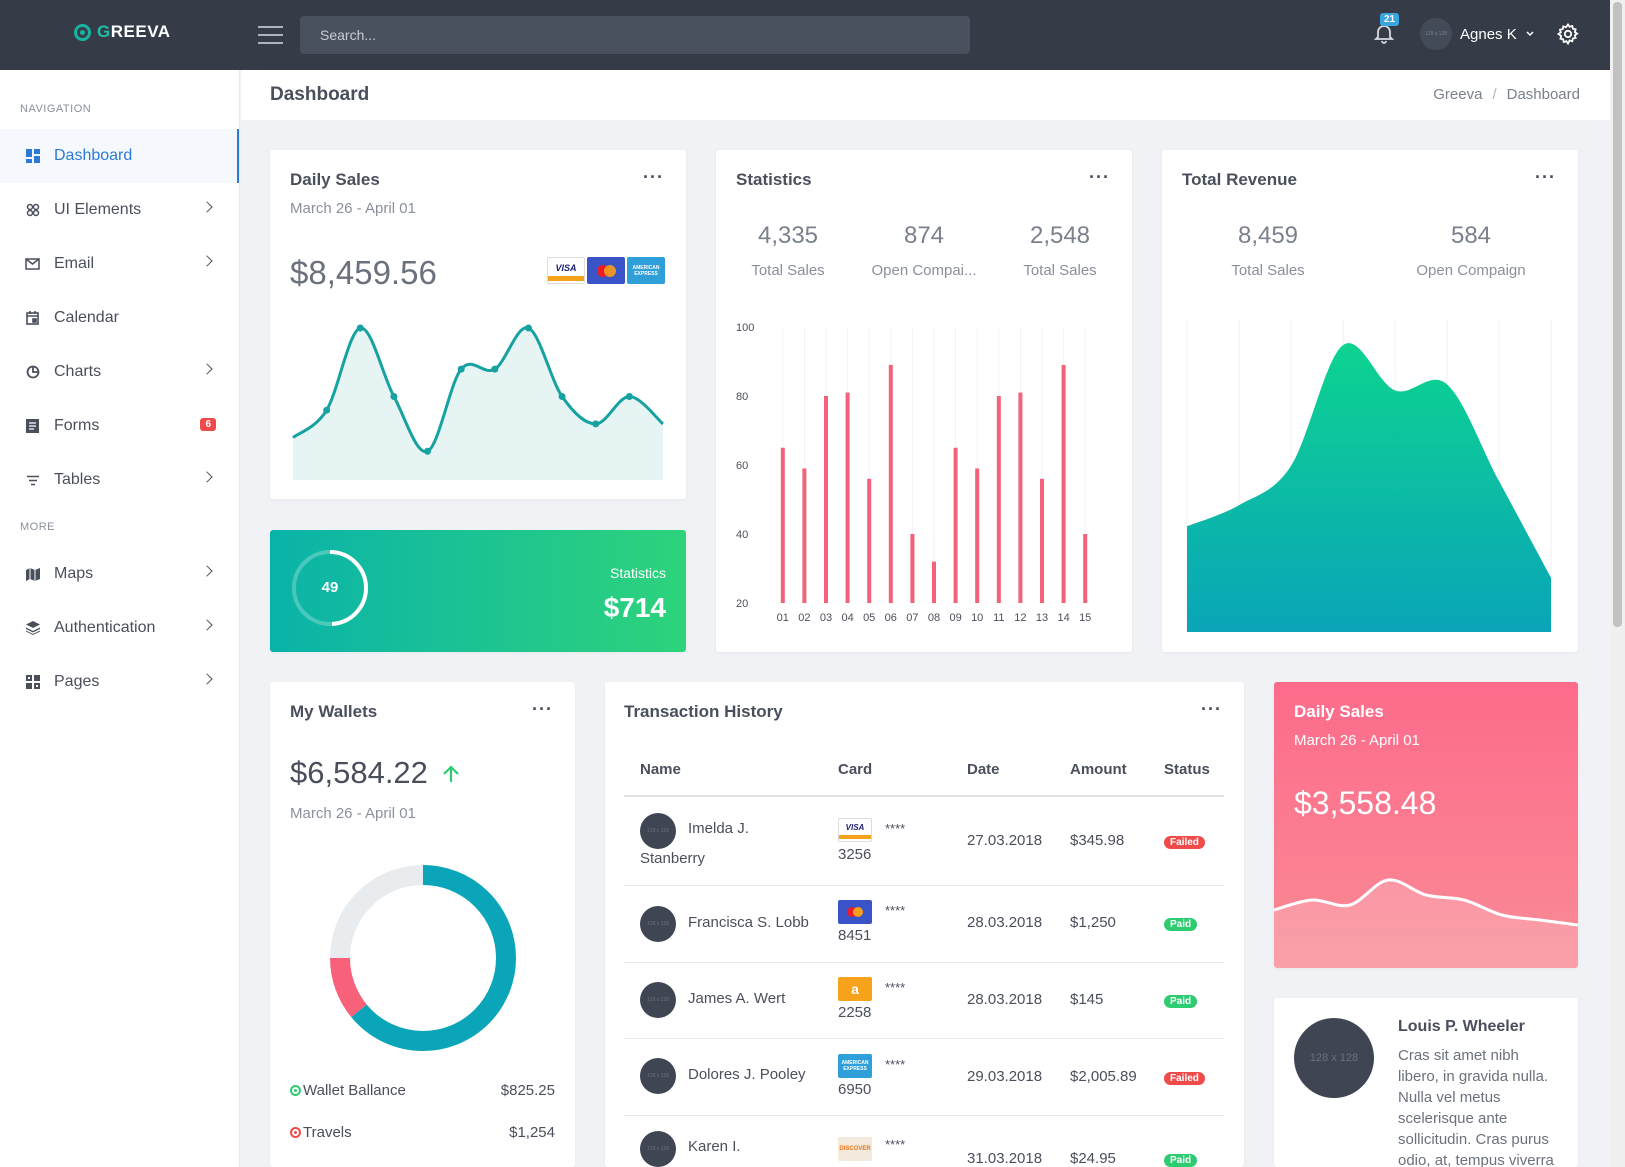  What do you see at coordinates (1390, 19) in the screenshot?
I see `notification-badge: 21` at bounding box center [1390, 19].